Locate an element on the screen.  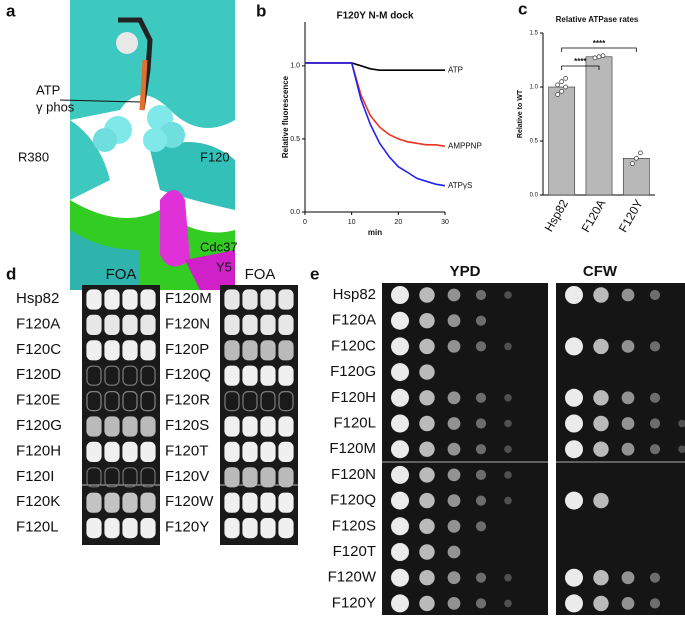
row-label: F120C is located at coordinates (353, 345).